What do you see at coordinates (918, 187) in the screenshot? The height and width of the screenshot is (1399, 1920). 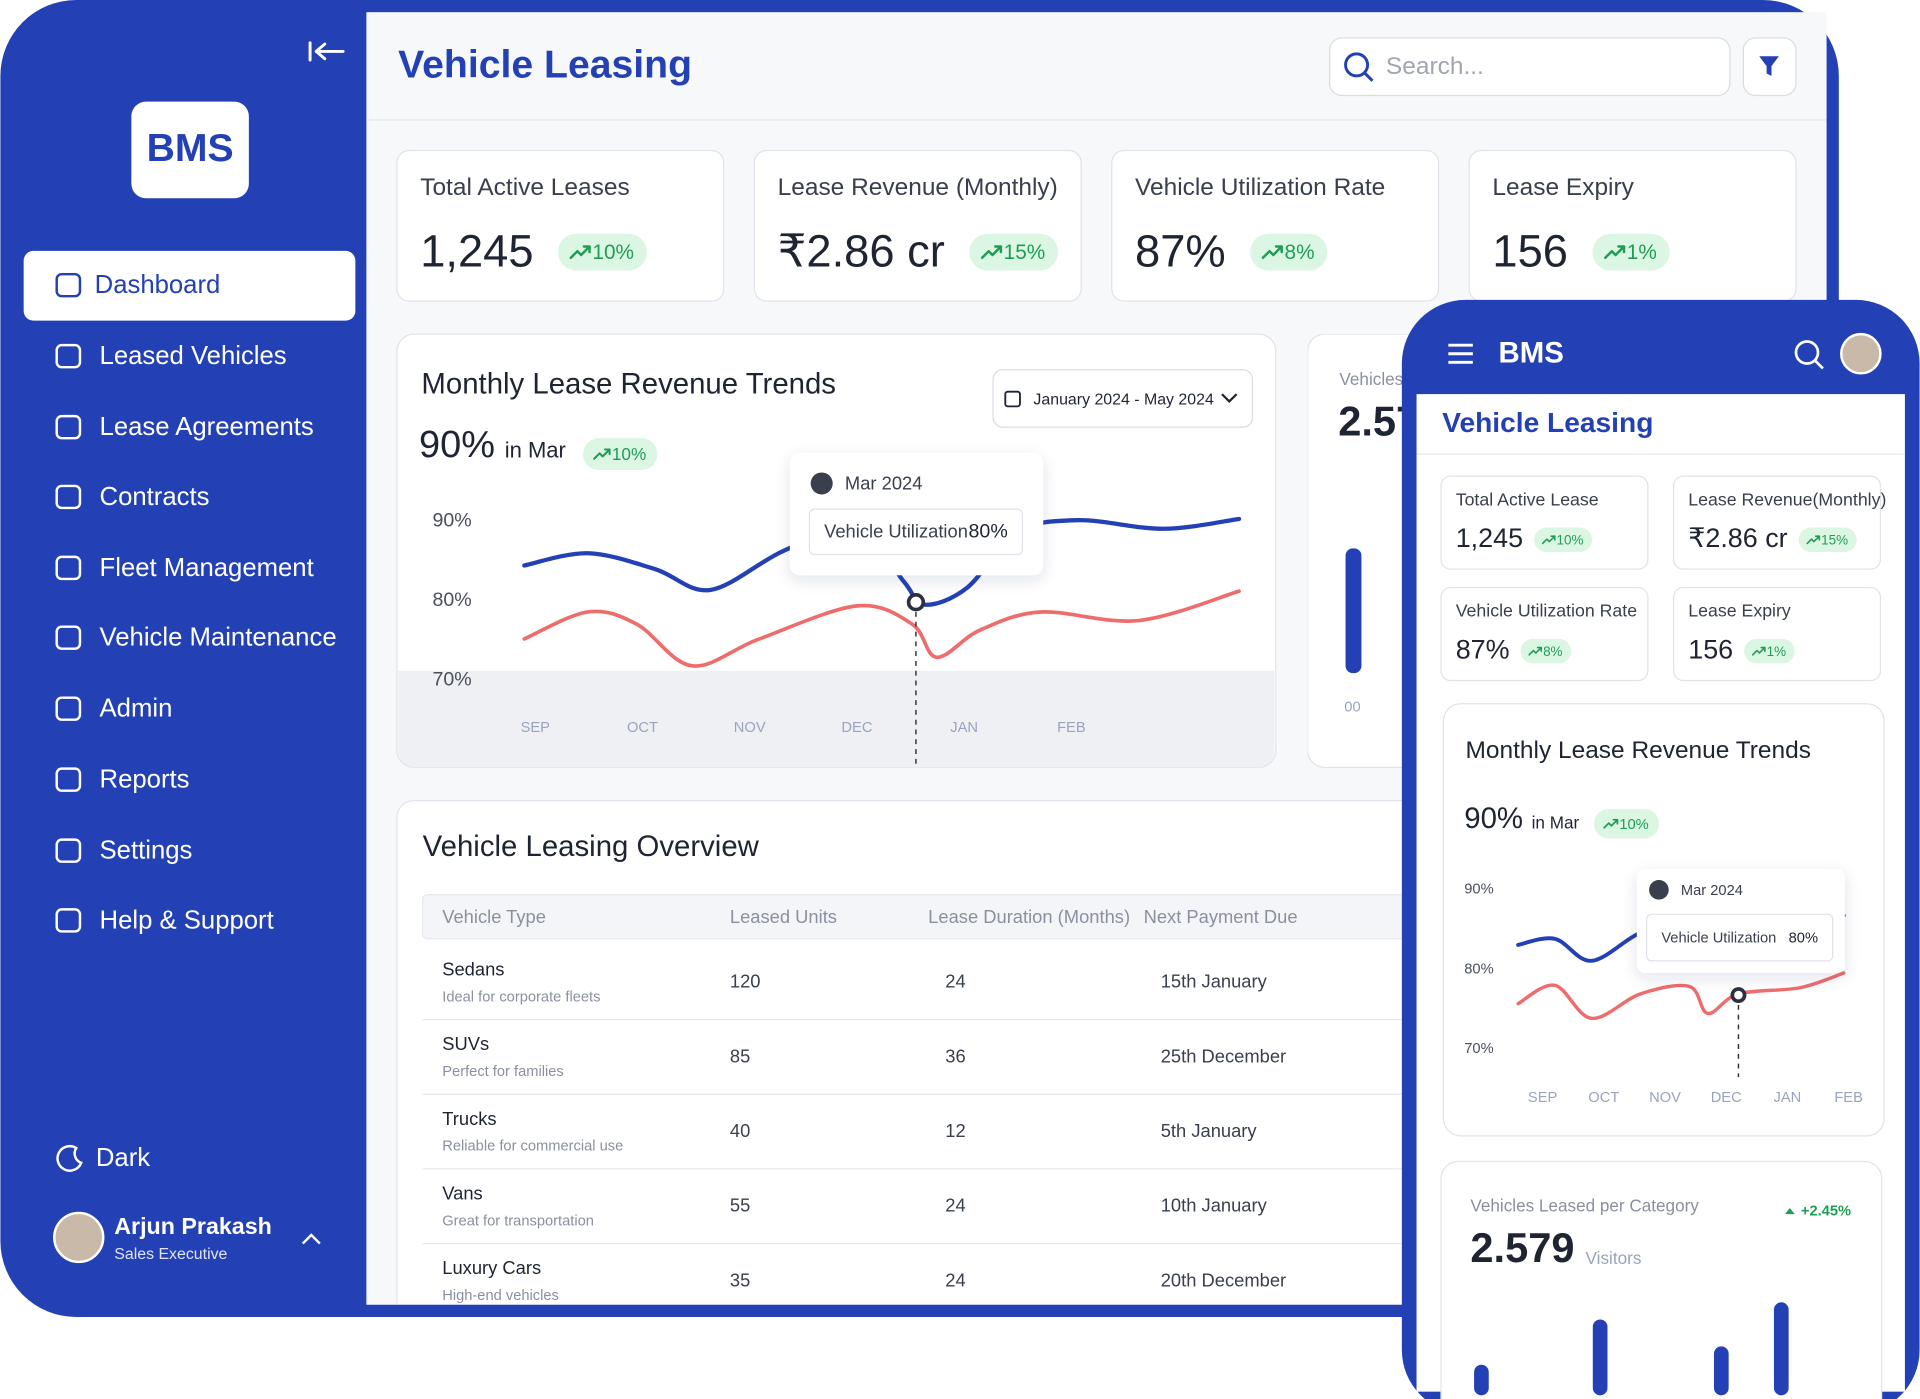 I see `kpi-label: Lease Revenue (Monthly)` at bounding box center [918, 187].